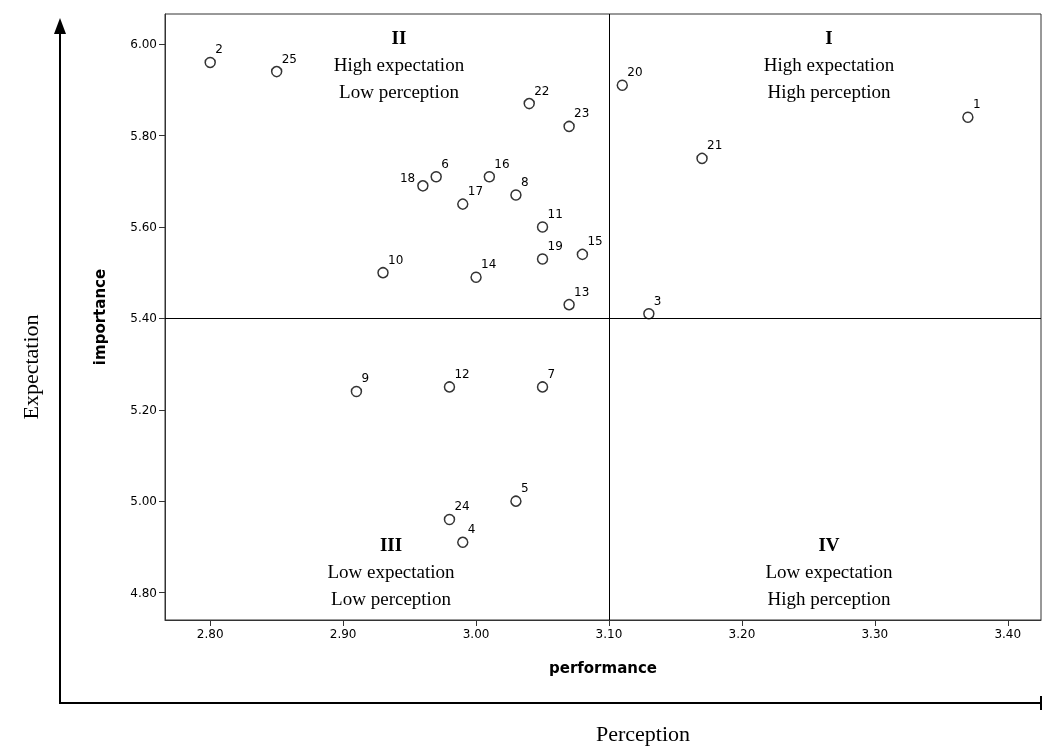 Image resolution: width=1043 pixels, height=747 pixels. Describe the element at coordinates (143, 501) in the screenshot. I see `y-tick-label: 5.00` at that location.